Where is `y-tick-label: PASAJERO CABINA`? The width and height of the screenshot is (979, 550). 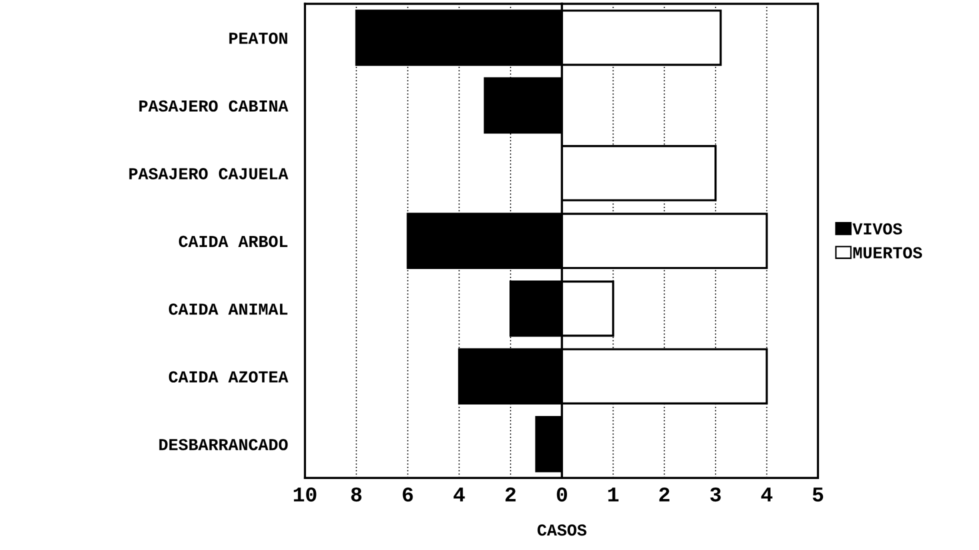 y-tick-label: PASAJERO CABINA is located at coordinates (213, 106).